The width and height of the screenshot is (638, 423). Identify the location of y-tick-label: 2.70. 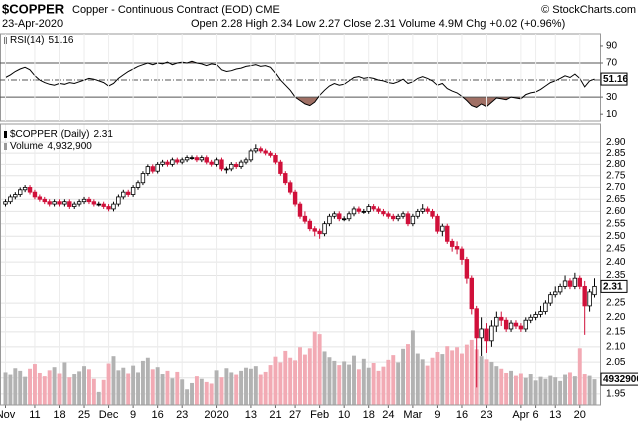
(616, 187).